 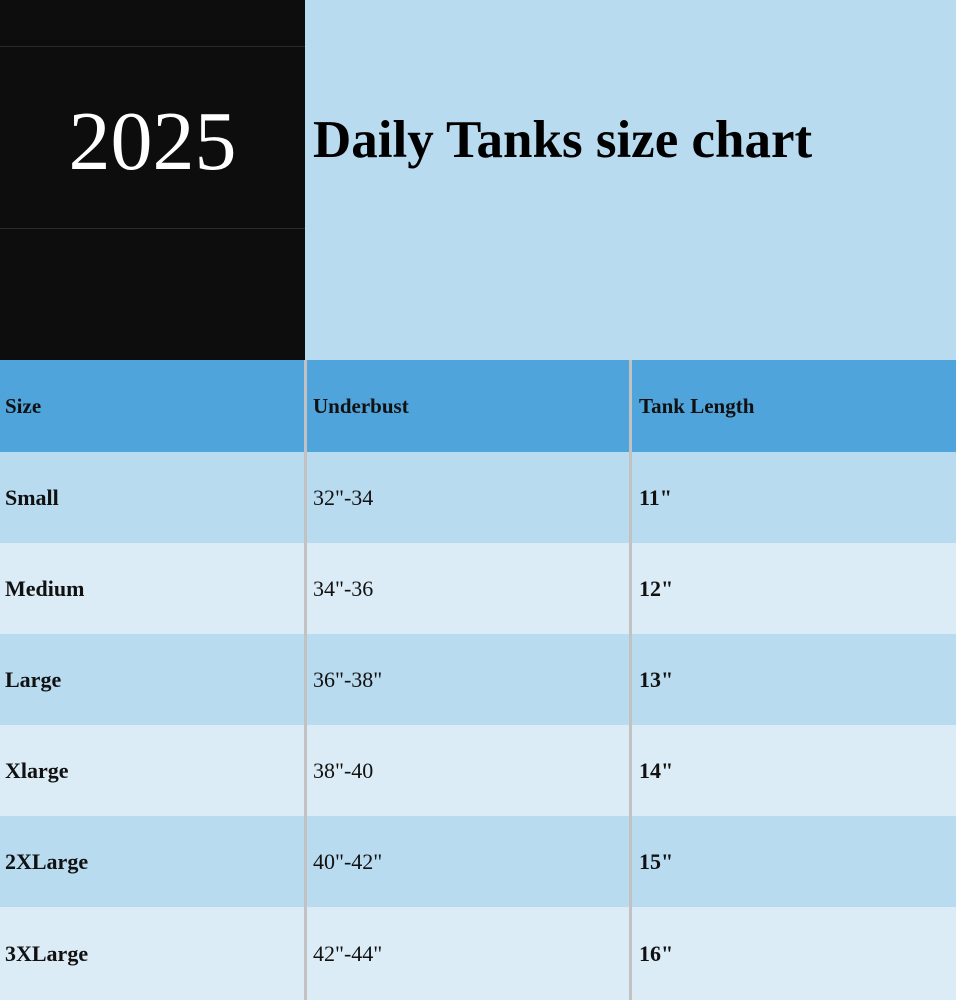 What do you see at coordinates (478, 770) in the screenshot?
I see `table-row: Xlarge 38"-40 14"` at bounding box center [478, 770].